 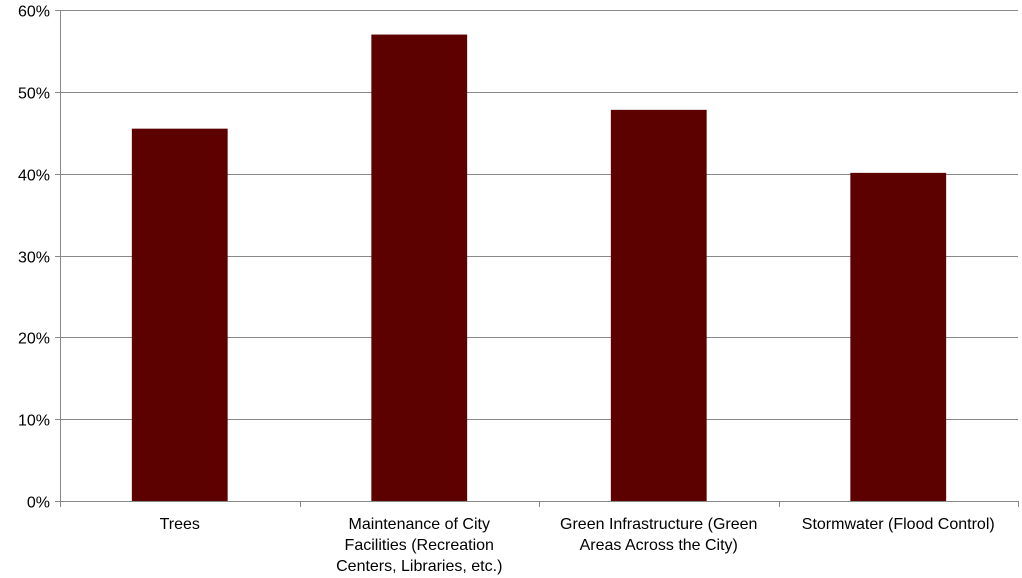 What do you see at coordinates (898, 524) in the screenshot?
I see `x-category-label: Stormwater (Flood Control)` at bounding box center [898, 524].